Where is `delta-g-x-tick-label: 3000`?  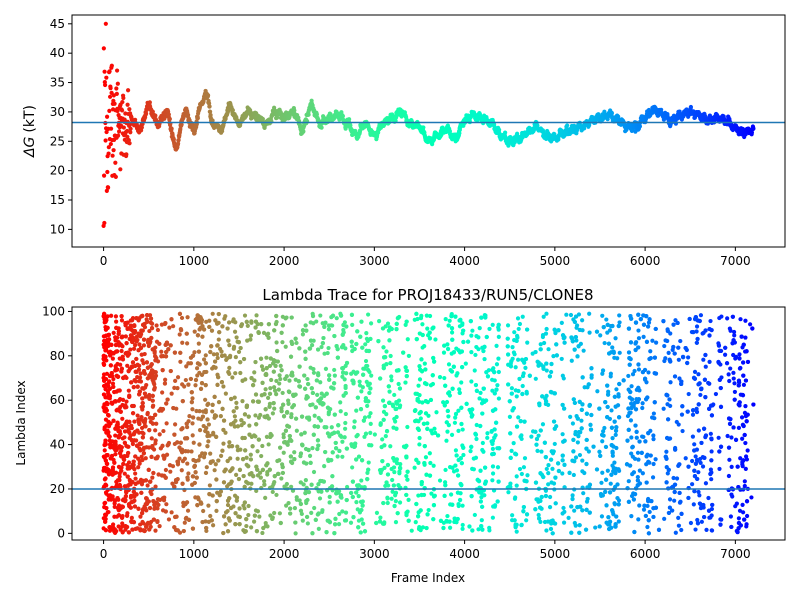 delta-g-x-tick-label: 3000 is located at coordinates (374, 261).